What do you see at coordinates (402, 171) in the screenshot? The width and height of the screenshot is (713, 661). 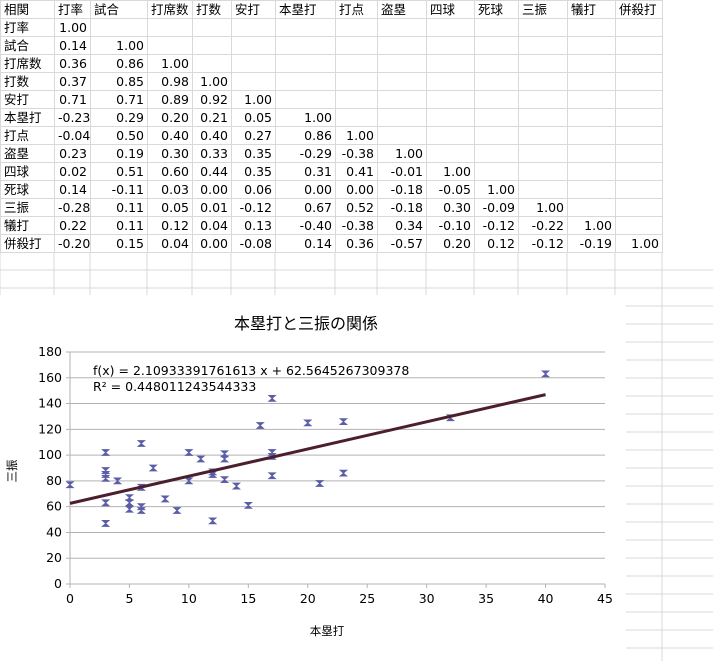 I see `table-cell: -0.01` at bounding box center [402, 171].